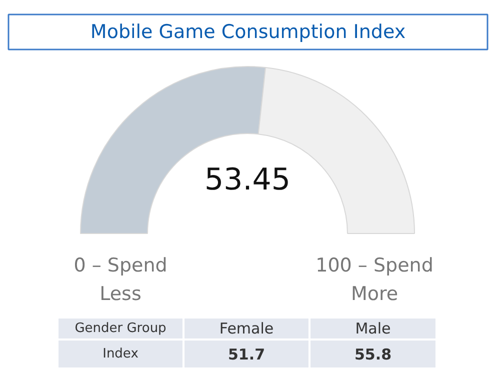 The image size is (497, 387). What do you see at coordinates (248, 32) in the screenshot?
I see `chart-title: Mobile Game Consumption Index` at bounding box center [248, 32].